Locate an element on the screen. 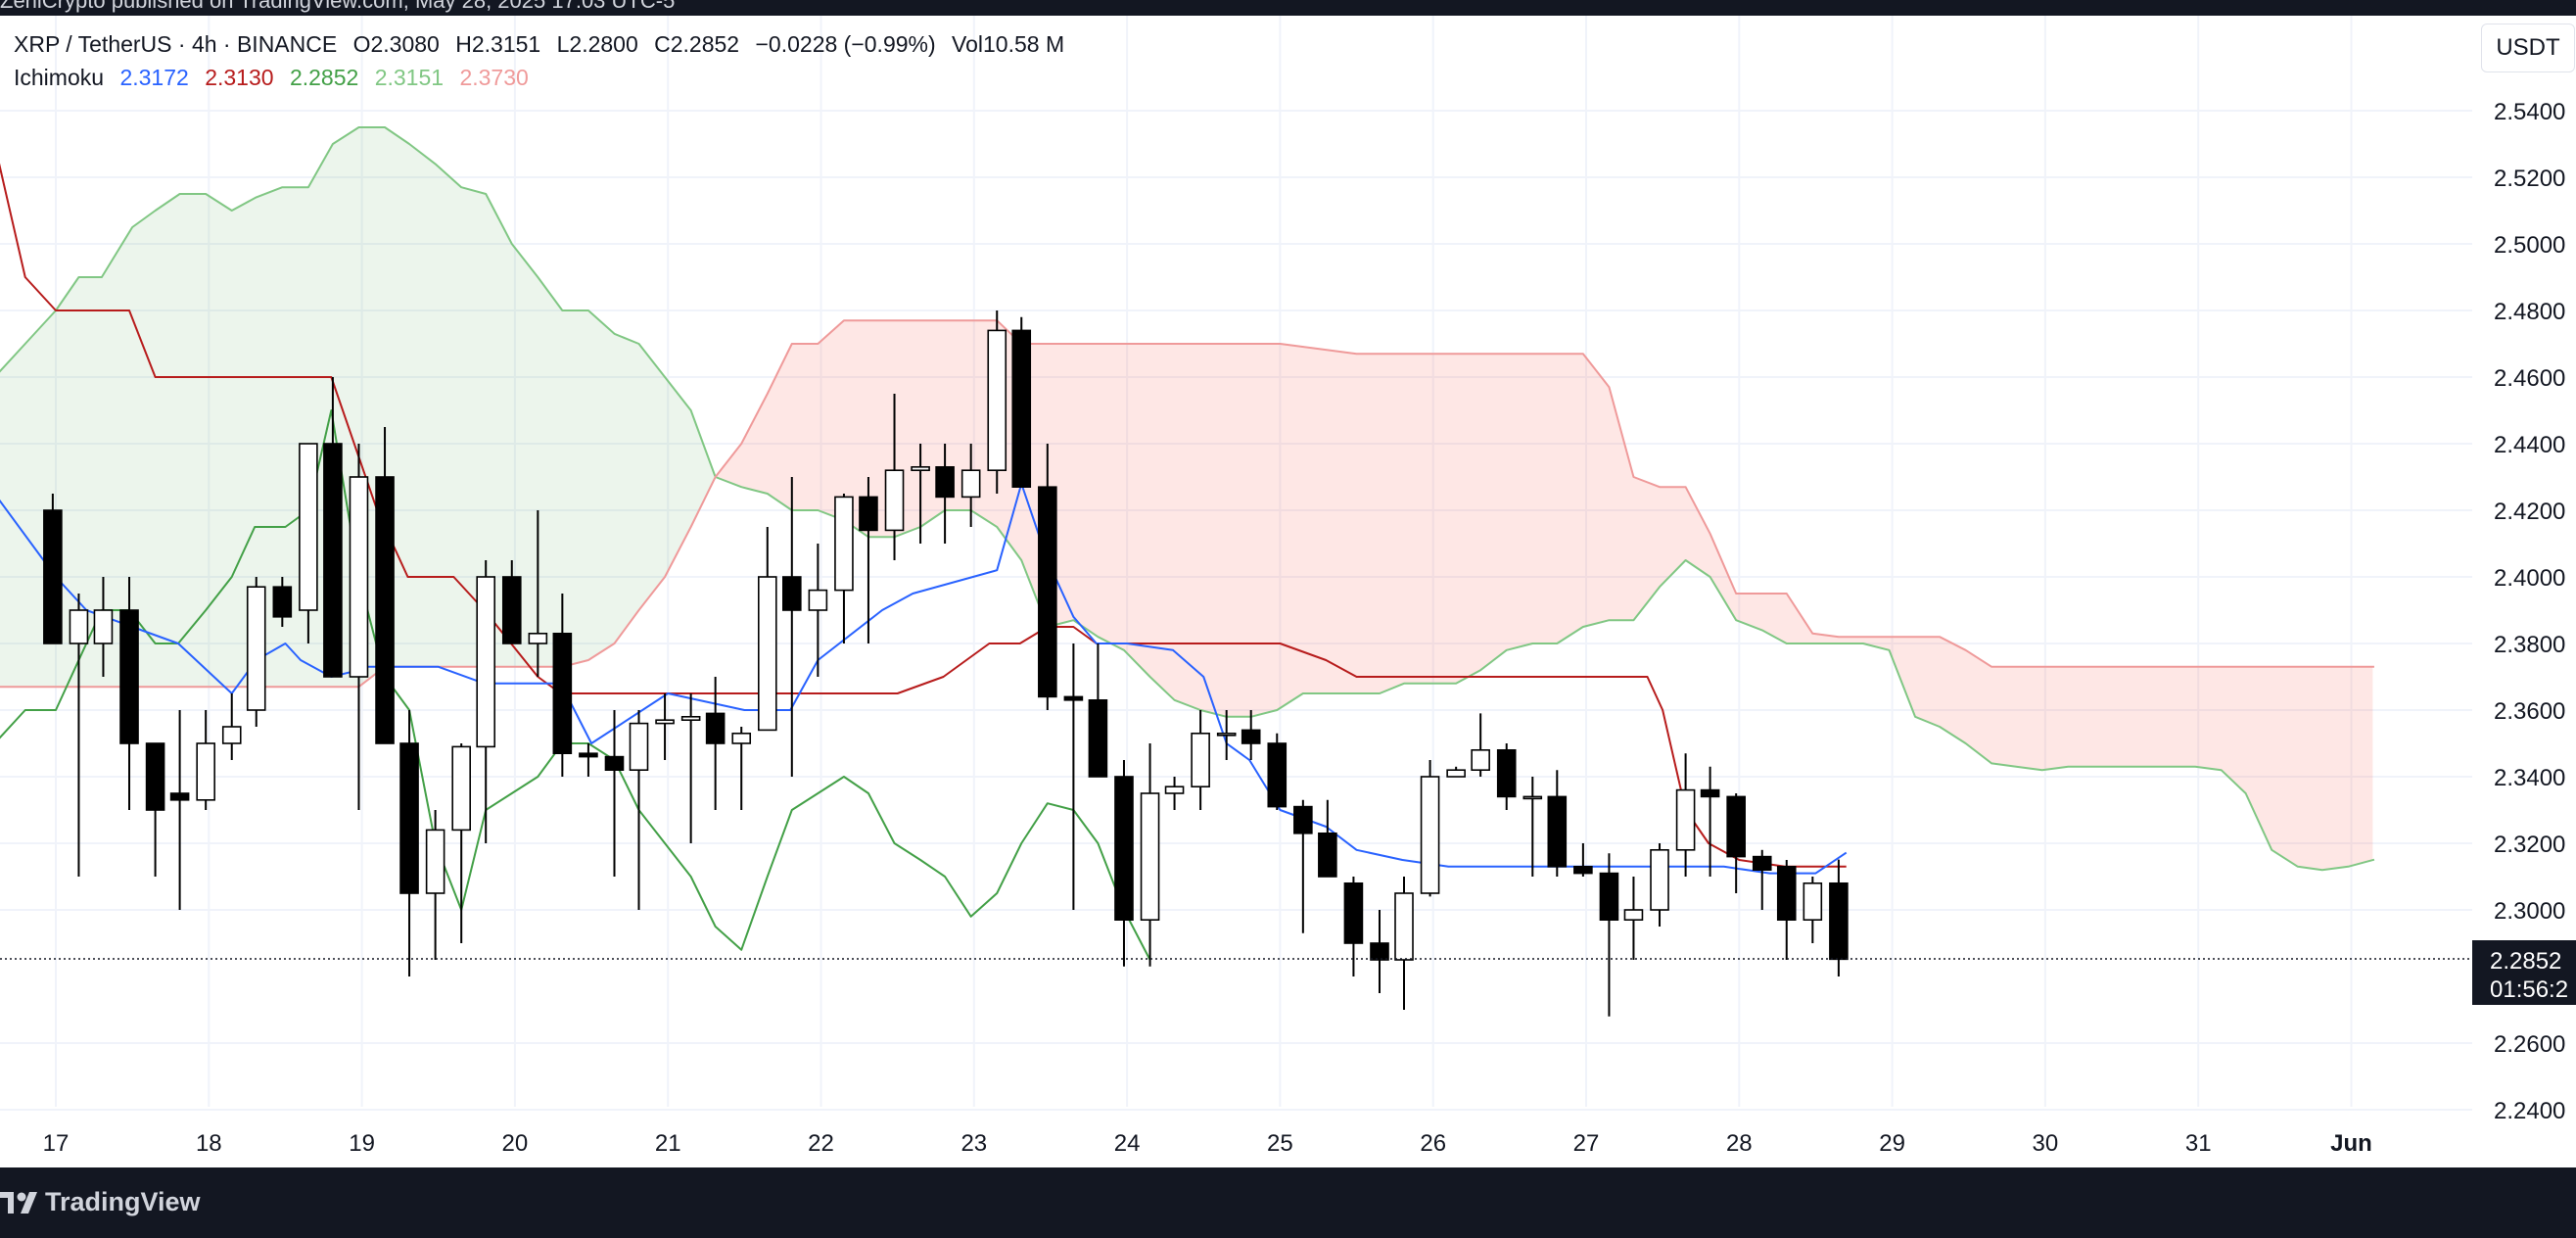  last-price-value: 2.2852 is located at coordinates (2525, 961).